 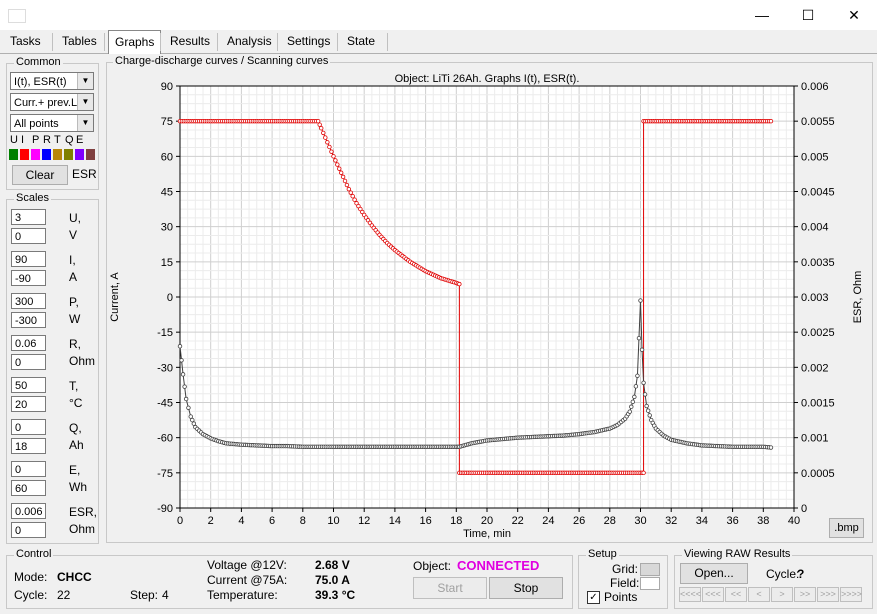 What do you see at coordinates (190, 41) in the screenshot?
I see `tab-results: Results` at bounding box center [190, 41].